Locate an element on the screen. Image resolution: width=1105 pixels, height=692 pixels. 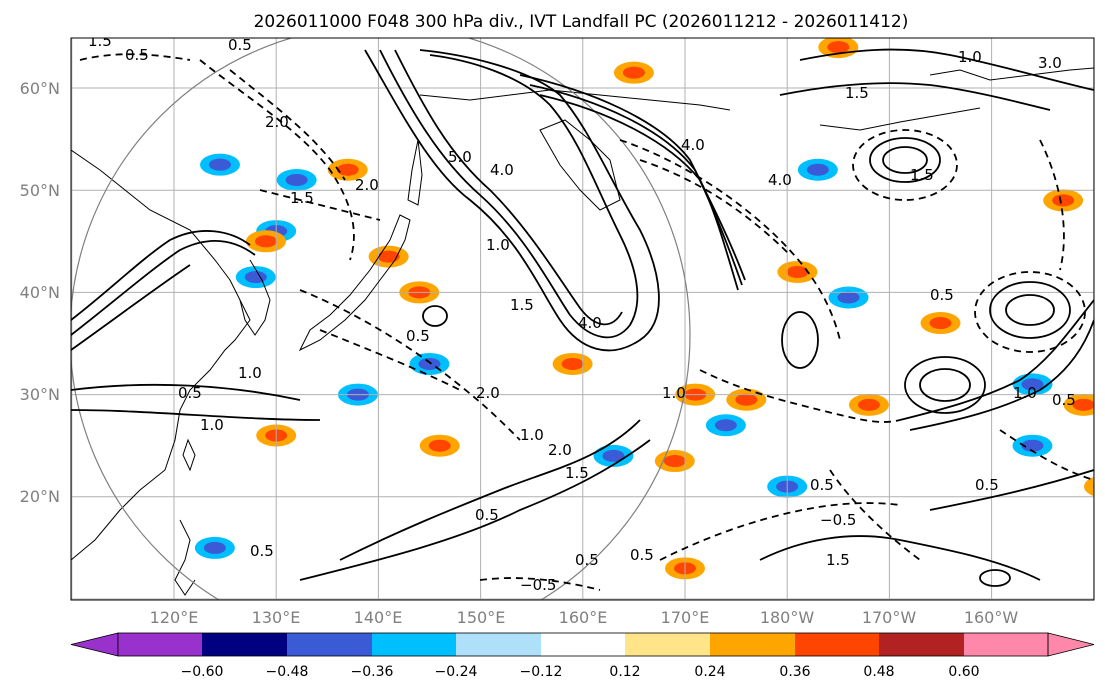
contour-label: −0.5 is located at coordinates (838, 520).